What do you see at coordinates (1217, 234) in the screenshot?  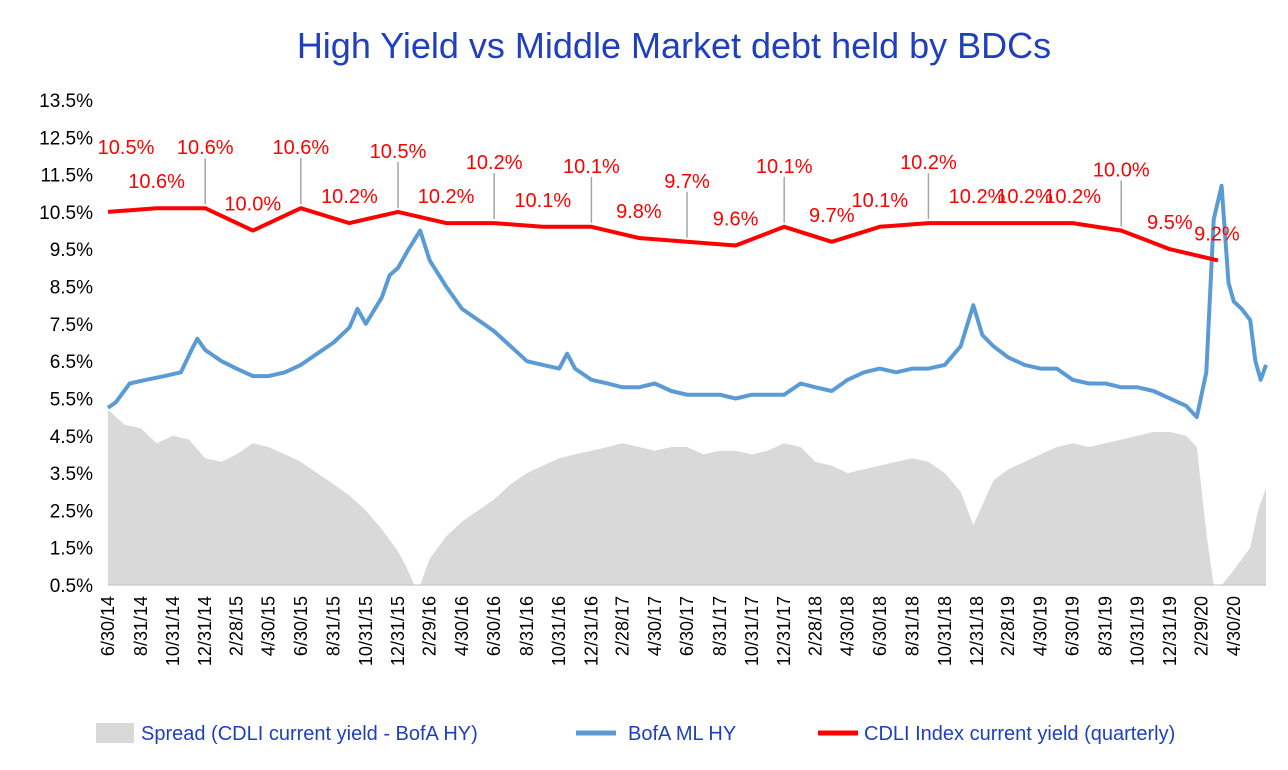 I see `cdli-data-label: 9.2%` at bounding box center [1217, 234].